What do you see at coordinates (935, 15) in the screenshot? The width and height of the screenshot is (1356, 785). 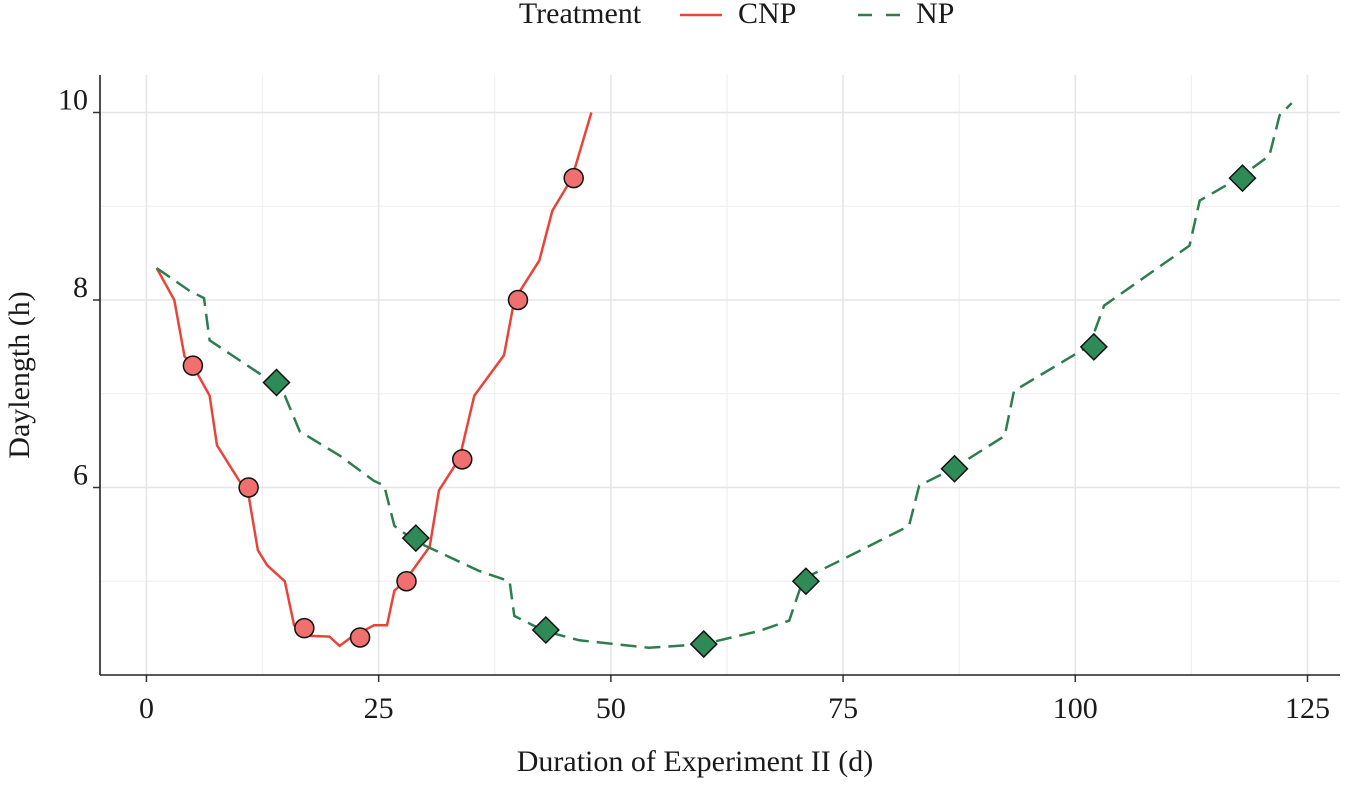 I see `legend-label: NP` at bounding box center [935, 15].